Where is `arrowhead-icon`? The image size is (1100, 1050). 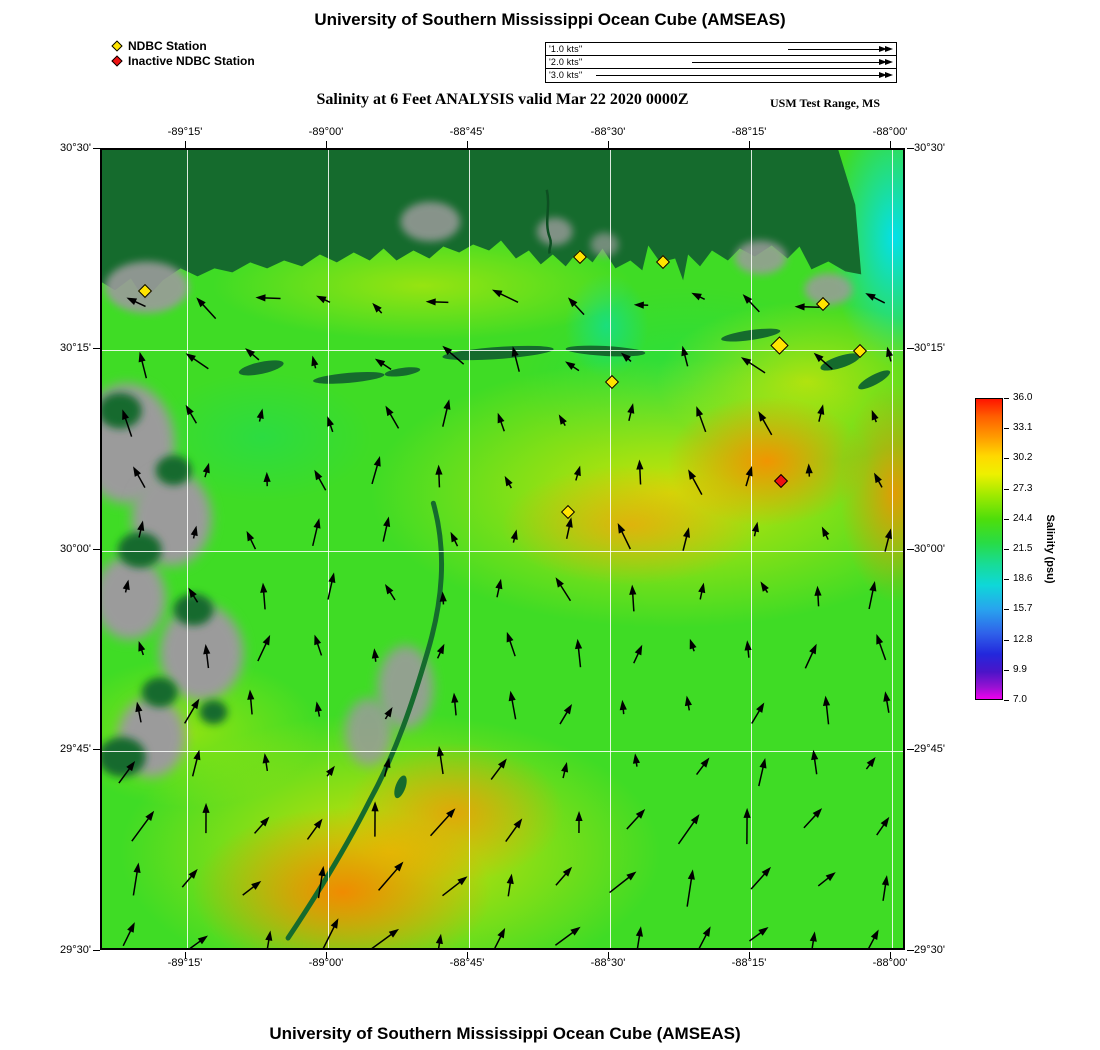 arrowhead-icon is located at coordinates (883, 49).